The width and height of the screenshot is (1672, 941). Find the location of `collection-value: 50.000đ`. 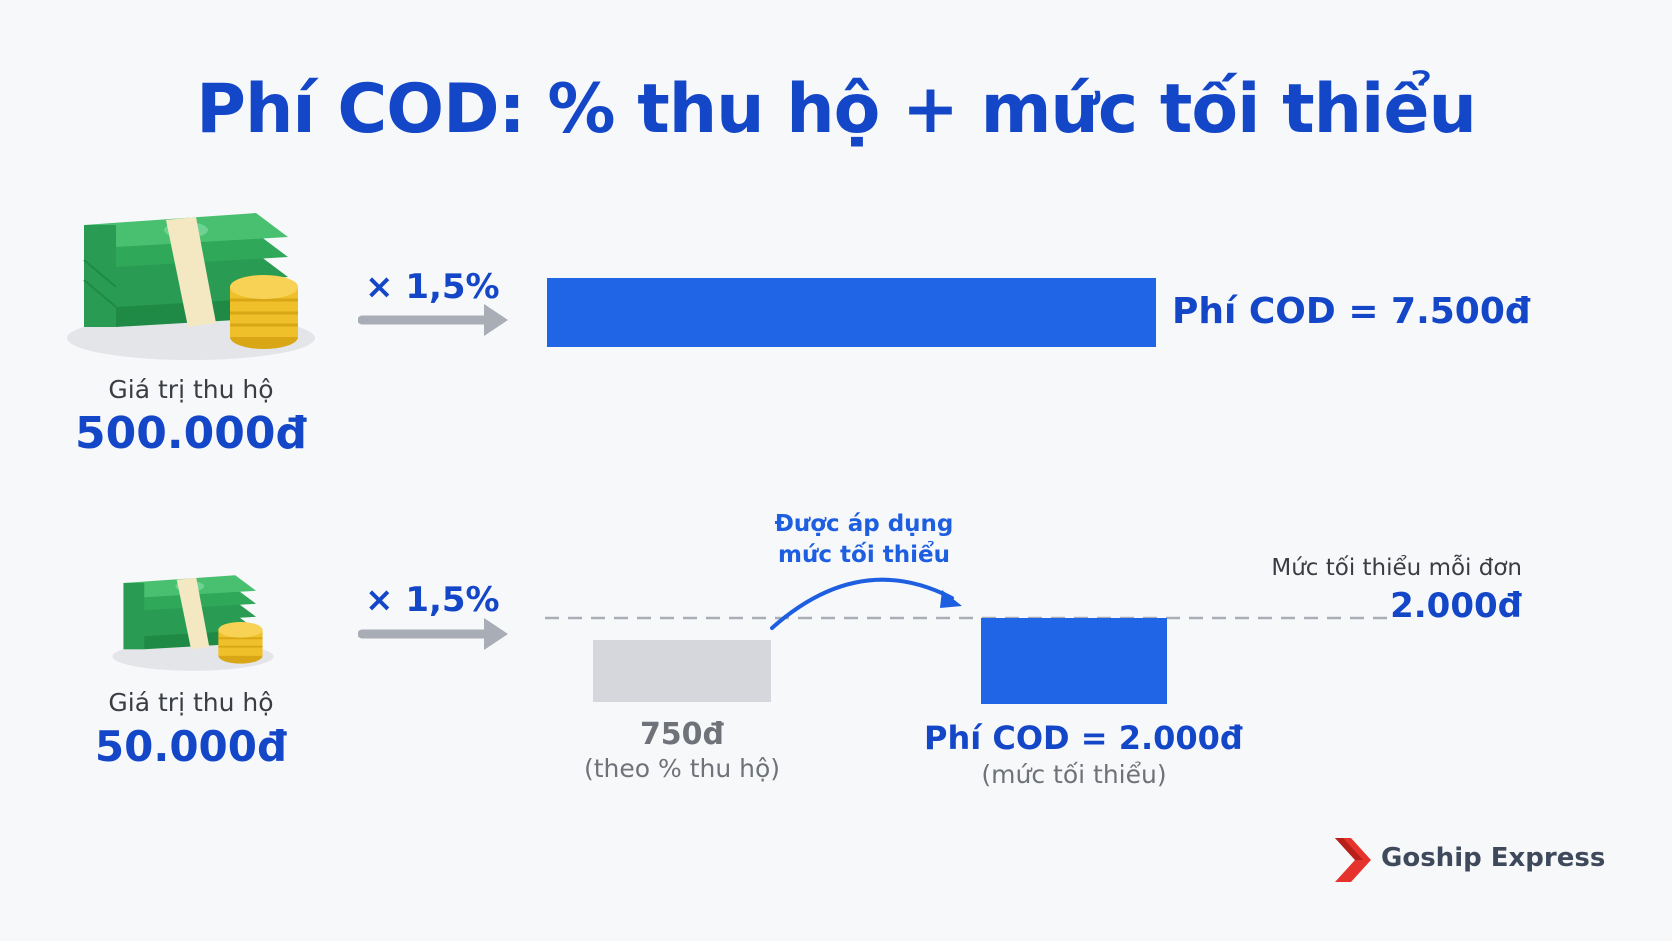

collection-value: 50.000đ is located at coordinates (191, 746).